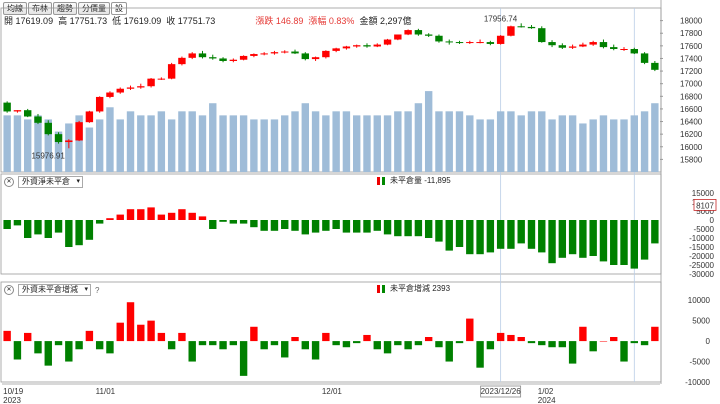 Image resolution: width=720 pixels, height=404 pixels. I want to click on high-label: 17956.74, so click(501, 18).